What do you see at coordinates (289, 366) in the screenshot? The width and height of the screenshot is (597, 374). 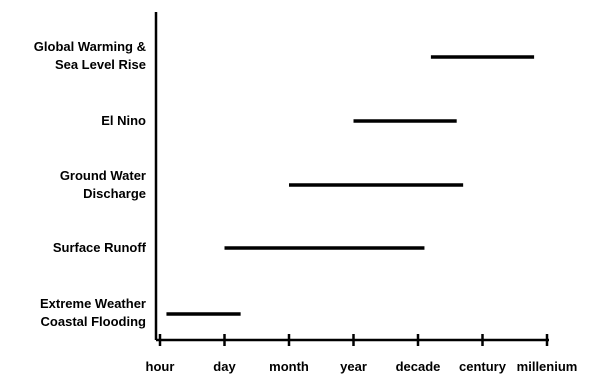 I see `x-tick-label: month` at bounding box center [289, 366].